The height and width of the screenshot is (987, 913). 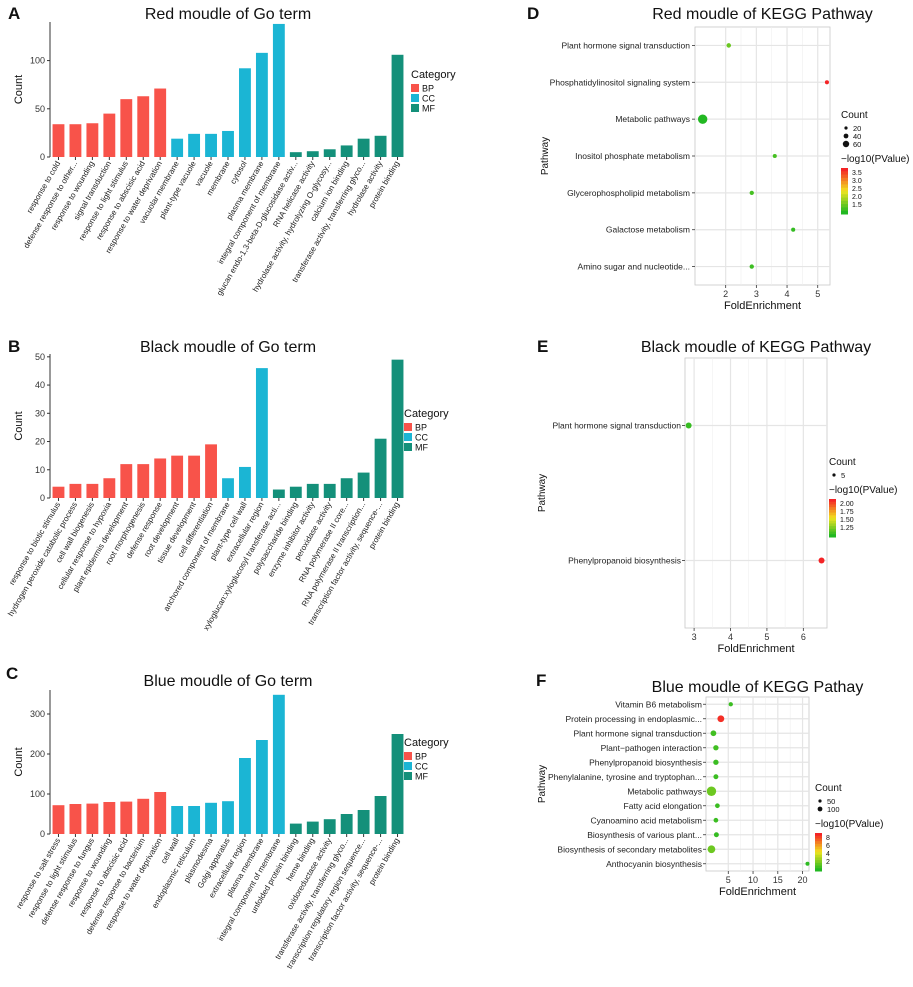 What do you see at coordinates (694, 637) in the screenshot?
I see `x-tick-label: 3` at bounding box center [694, 637].